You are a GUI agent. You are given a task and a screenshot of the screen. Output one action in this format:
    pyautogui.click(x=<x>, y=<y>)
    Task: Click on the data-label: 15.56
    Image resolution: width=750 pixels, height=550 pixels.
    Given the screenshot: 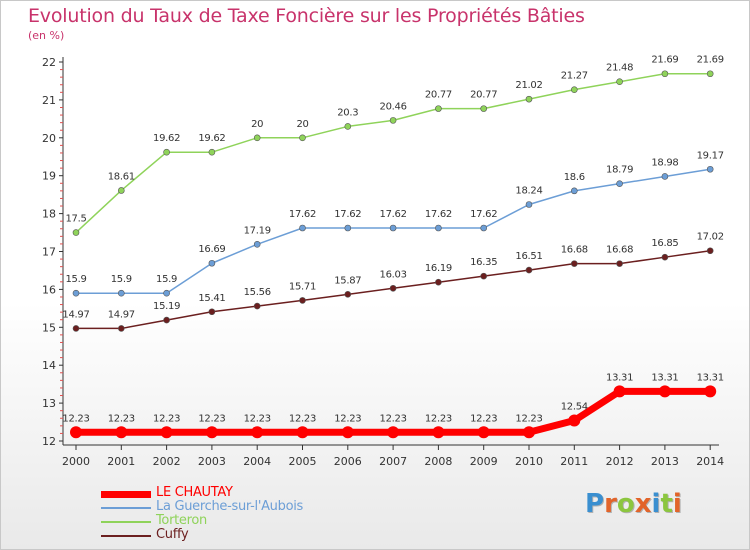 What is the action you would take?
    pyautogui.click(x=257, y=292)
    